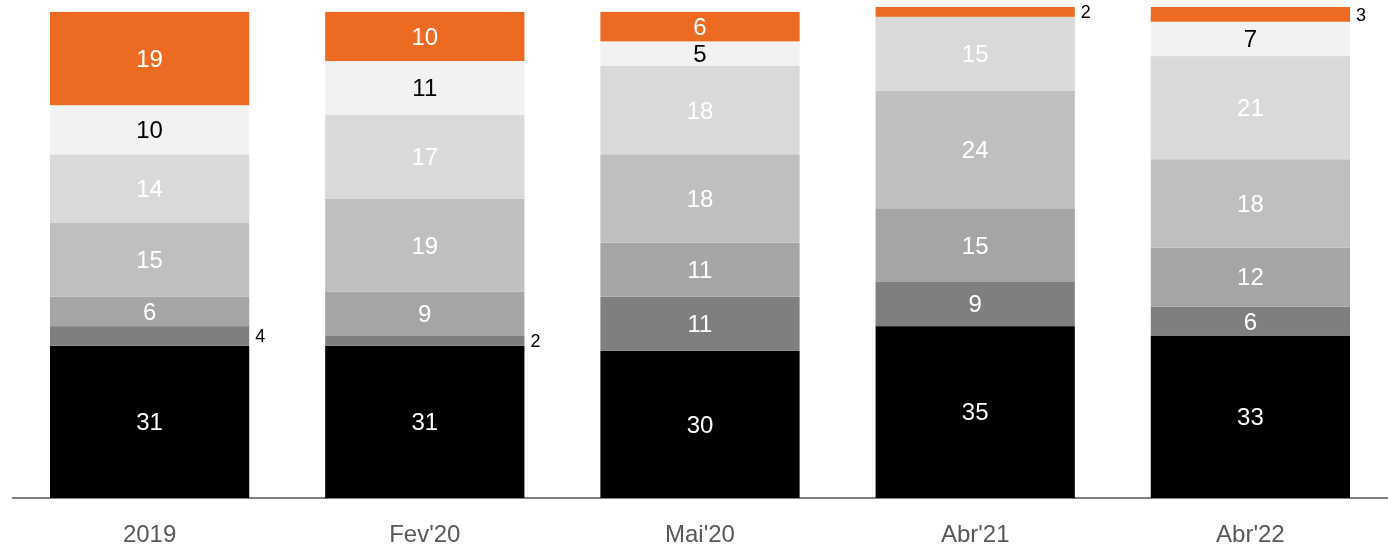  I want to click on x-tick-label: Abr'22, so click(1250, 533).